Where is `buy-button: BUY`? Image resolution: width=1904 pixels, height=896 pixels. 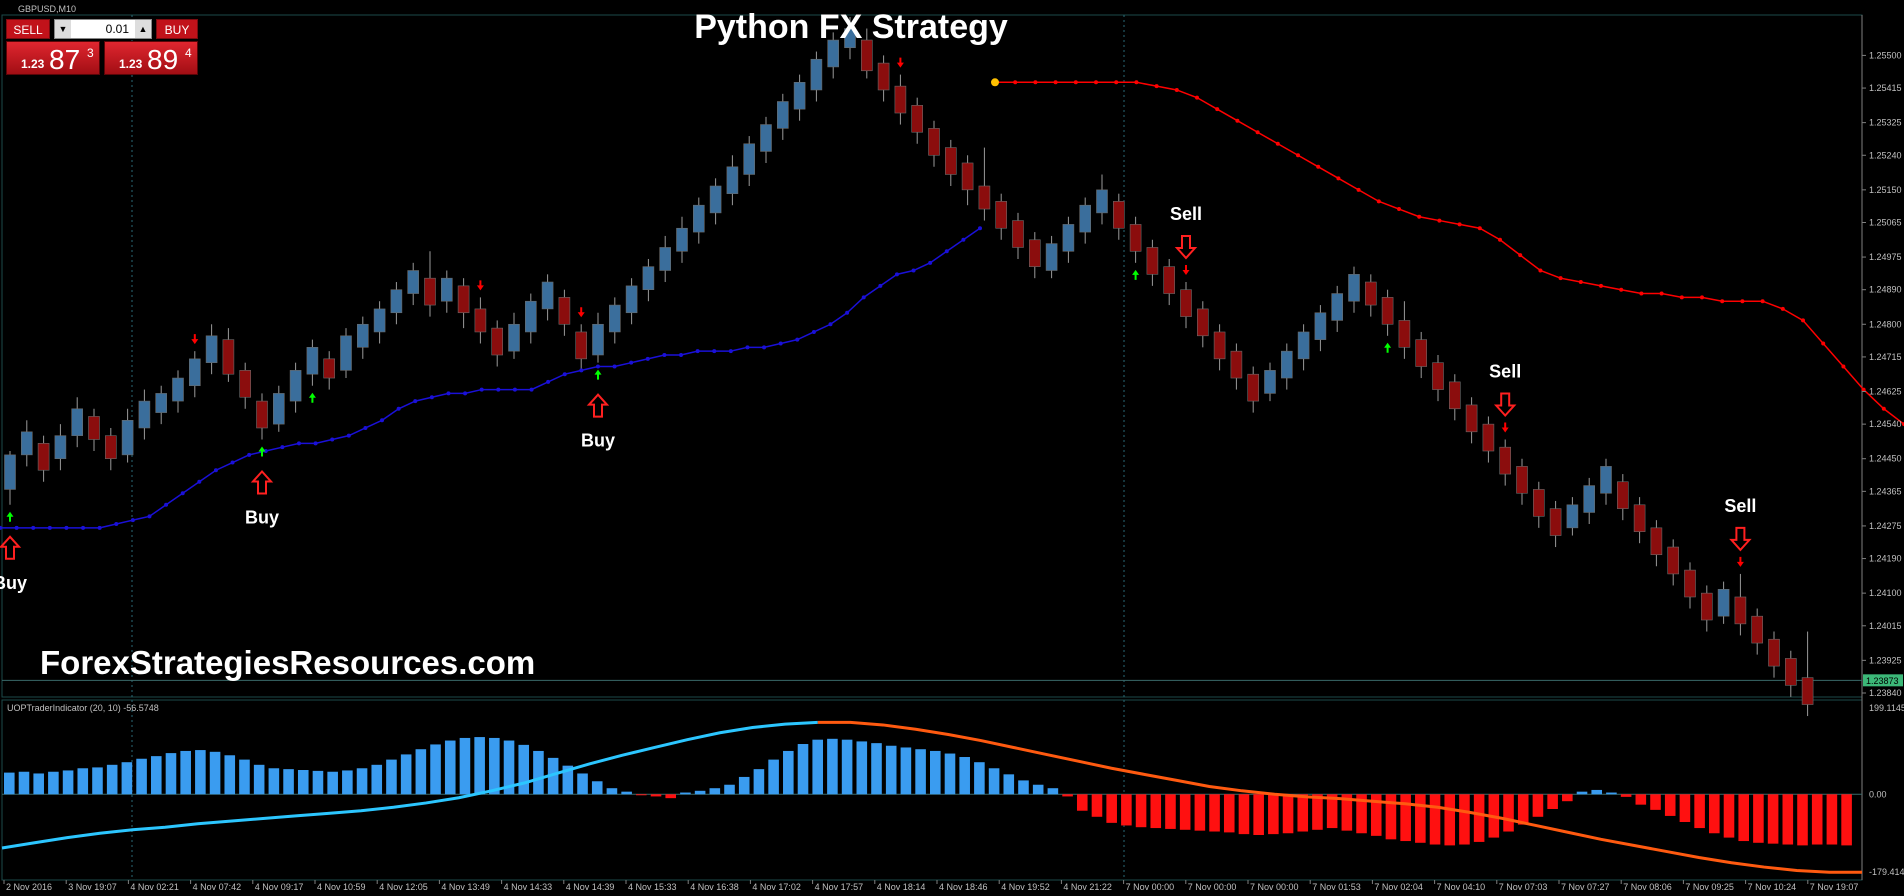 buy-button: BUY is located at coordinates (177, 29).